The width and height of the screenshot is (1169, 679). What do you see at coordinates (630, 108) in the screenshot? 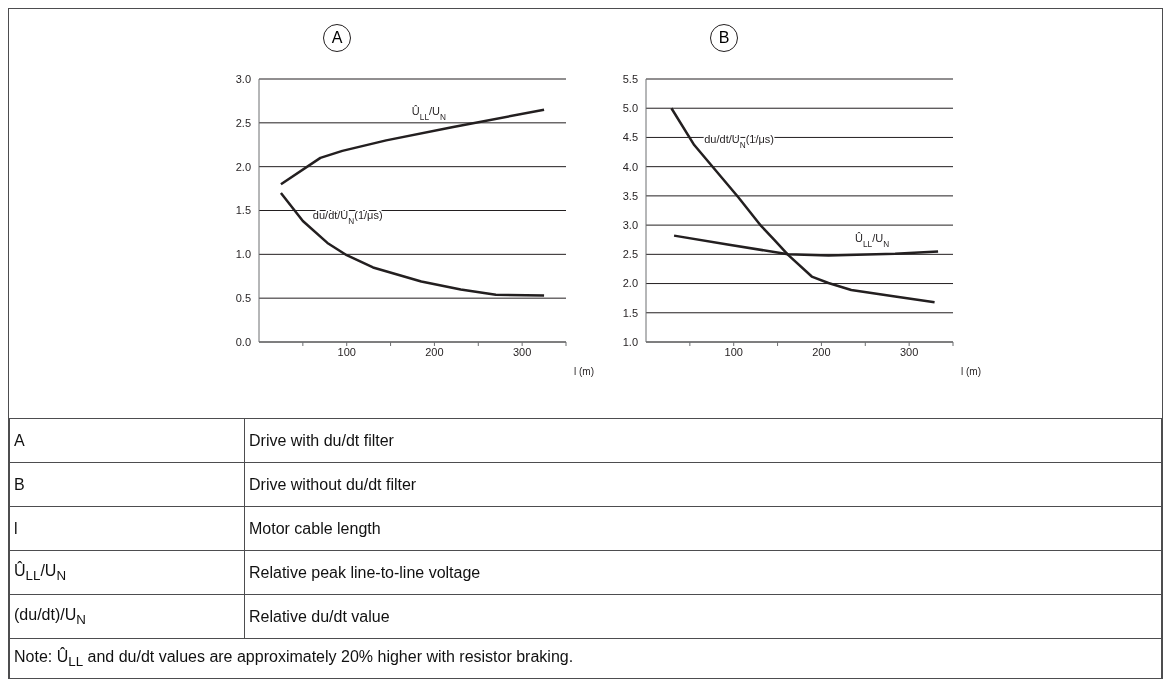
I see `y-tick-label: 5.0` at bounding box center [630, 108].